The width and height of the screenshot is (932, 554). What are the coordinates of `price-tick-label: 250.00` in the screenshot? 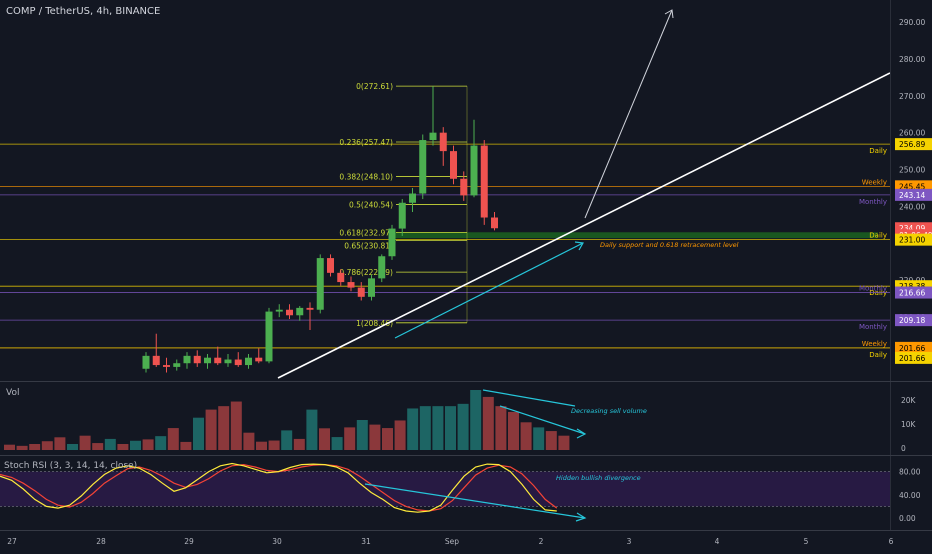 It's located at (912, 170).